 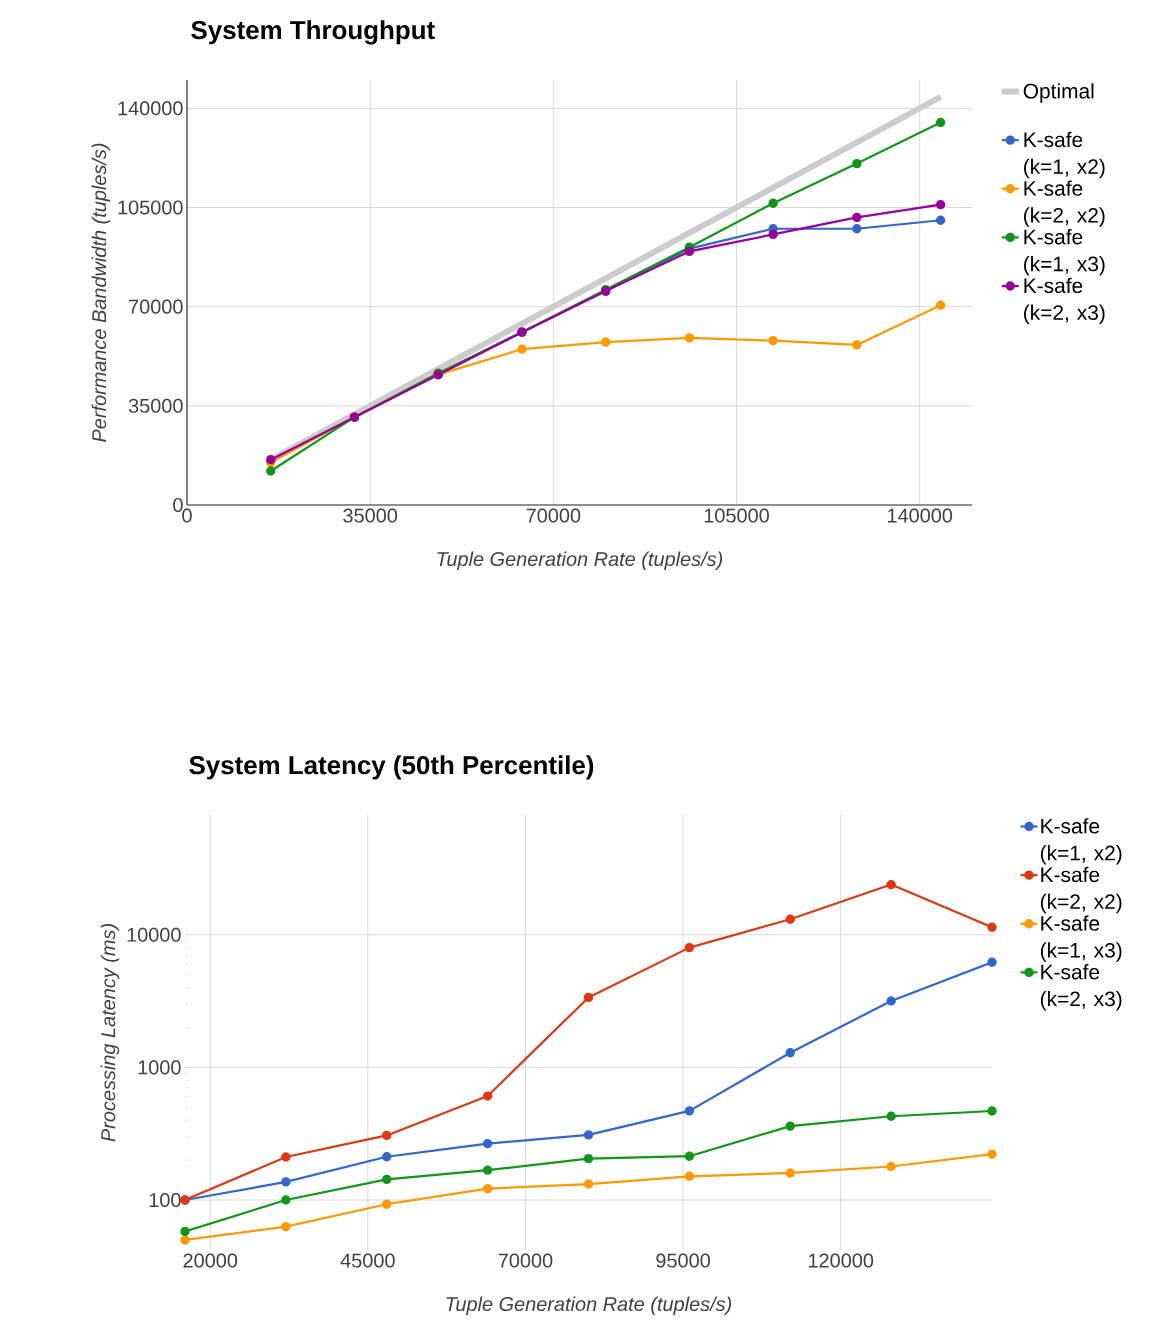 I want to click on y-tick-label: 70000, so click(x=156, y=306).